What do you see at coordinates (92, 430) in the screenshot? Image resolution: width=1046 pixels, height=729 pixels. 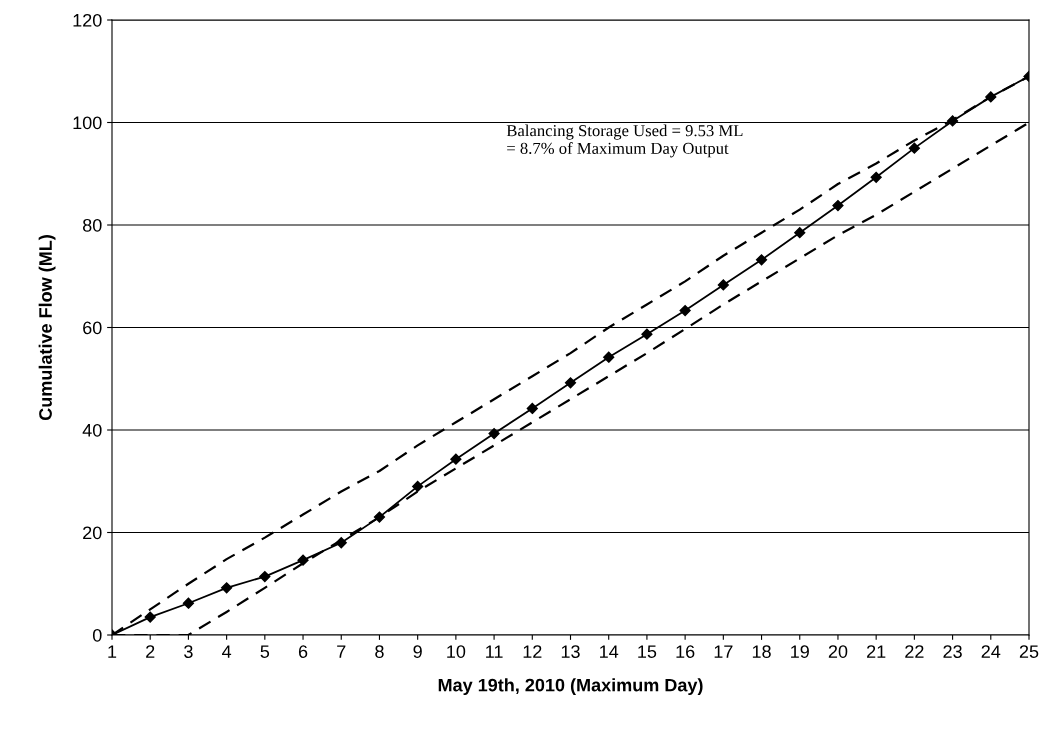 I see `y-tick-label: 40` at bounding box center [92, 430].